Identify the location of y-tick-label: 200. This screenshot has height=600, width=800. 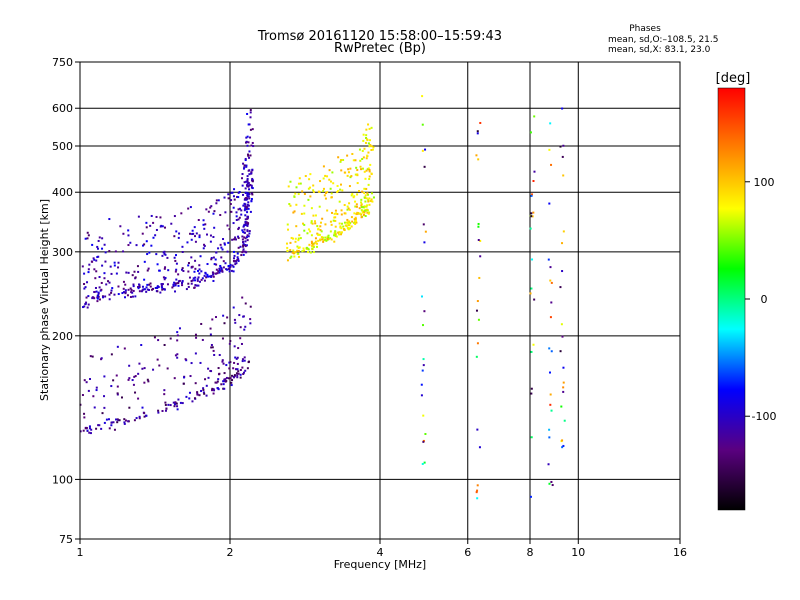
(62, 336).